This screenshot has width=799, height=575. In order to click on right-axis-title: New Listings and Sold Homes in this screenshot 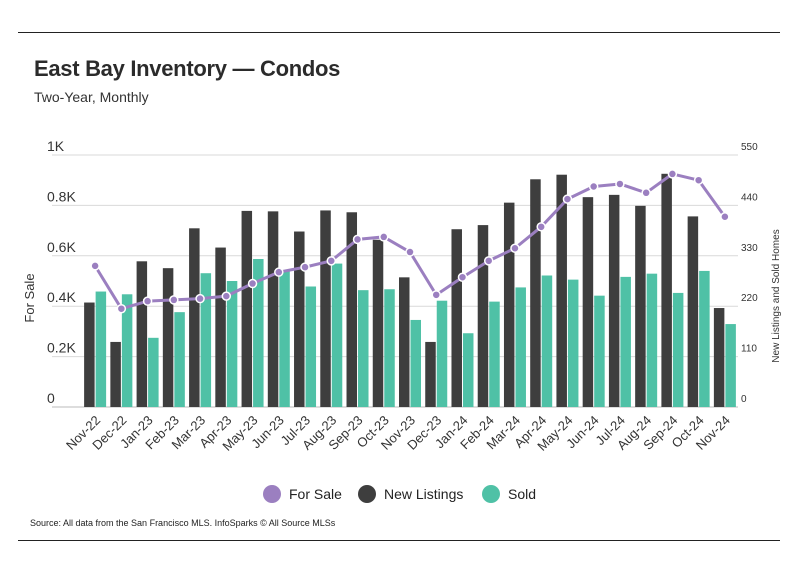, I will do `click(776, 295)`.